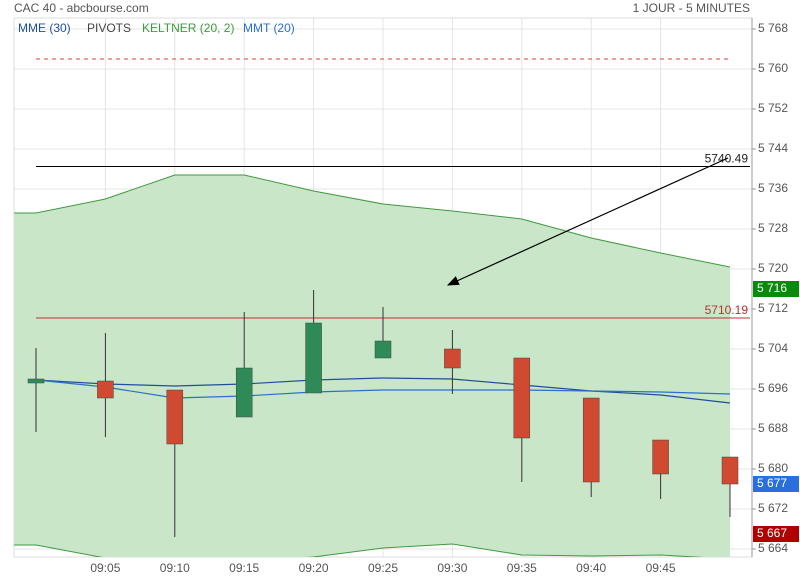 The image size is (800, 580). Describe the element at coordinates (452, 568) in the screenshot. I see `x-tick-label: 09:30` at that location.